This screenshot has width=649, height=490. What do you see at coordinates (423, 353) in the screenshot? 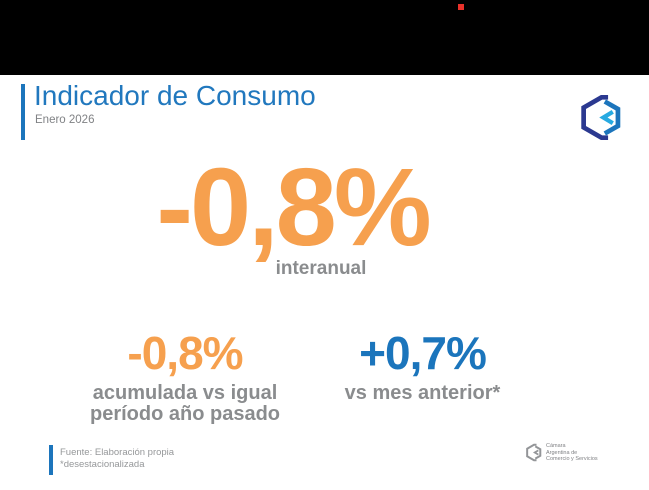
I see `stat-monthly-value: +0,7%` at bounding box center [423, 353].